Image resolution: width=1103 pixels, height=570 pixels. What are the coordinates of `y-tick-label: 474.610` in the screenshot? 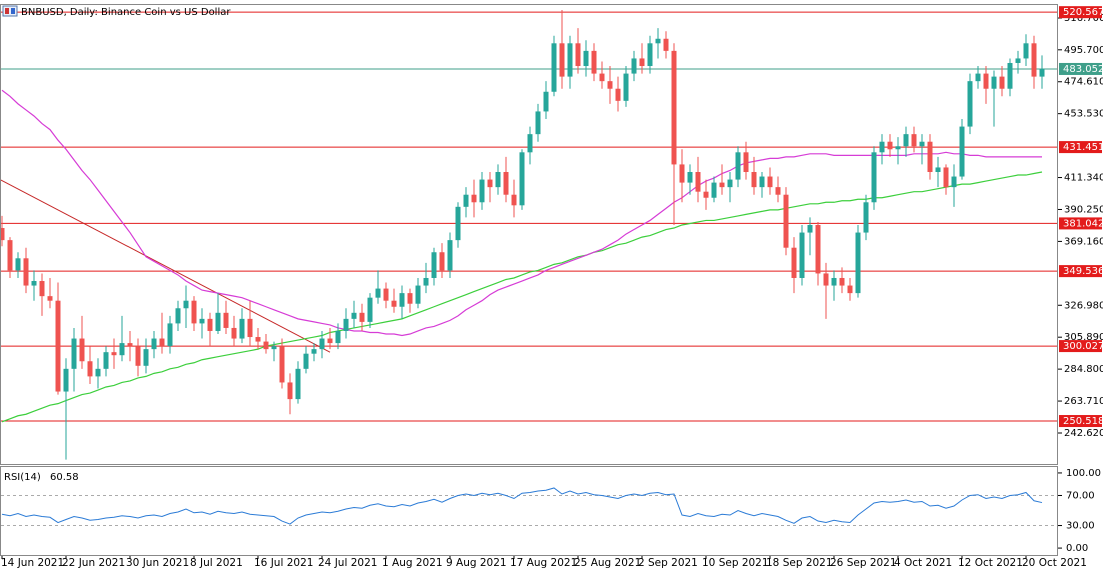 It's located at (1083, 82).